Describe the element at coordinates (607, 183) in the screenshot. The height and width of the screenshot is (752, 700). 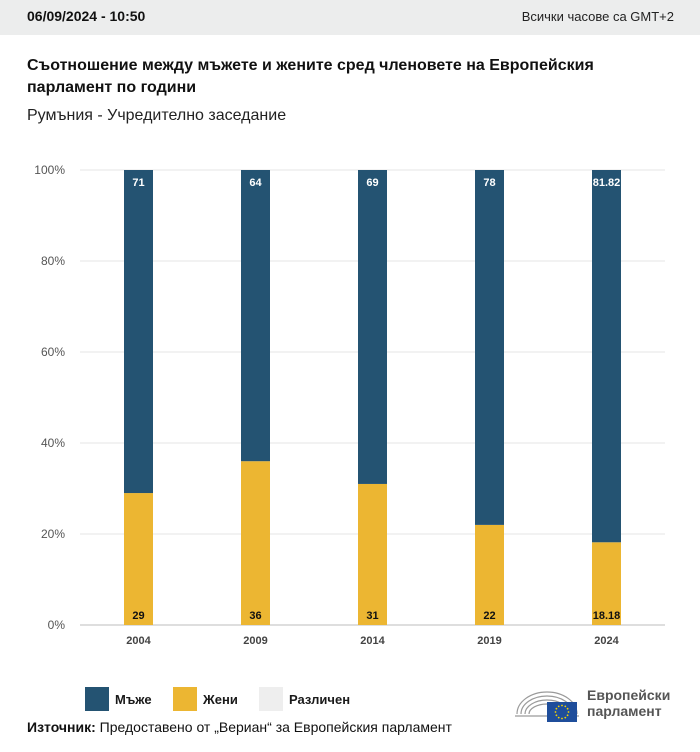
I see `data-label-men: 81.82` at that location.